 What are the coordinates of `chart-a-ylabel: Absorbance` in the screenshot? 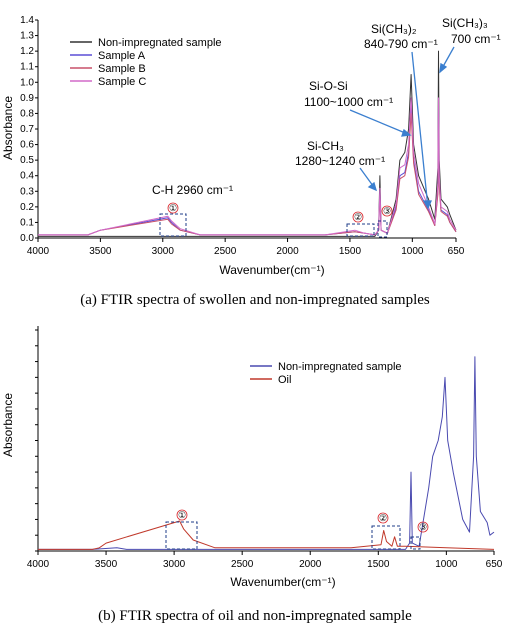 It's located at (8, 128).